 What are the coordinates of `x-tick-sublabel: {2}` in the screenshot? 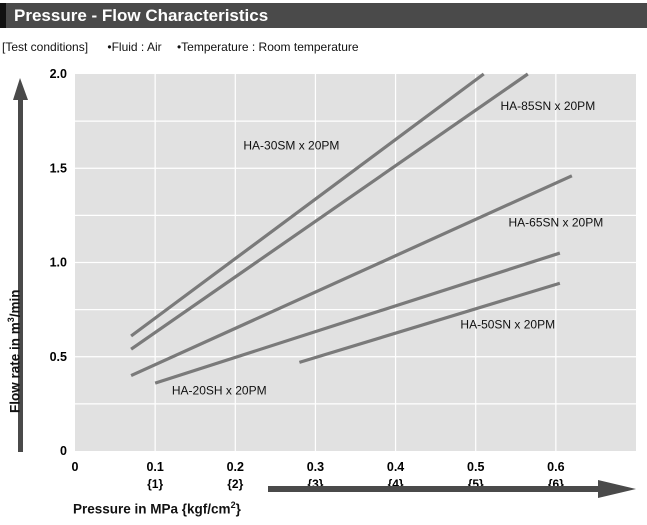 It's located at (235, 484).